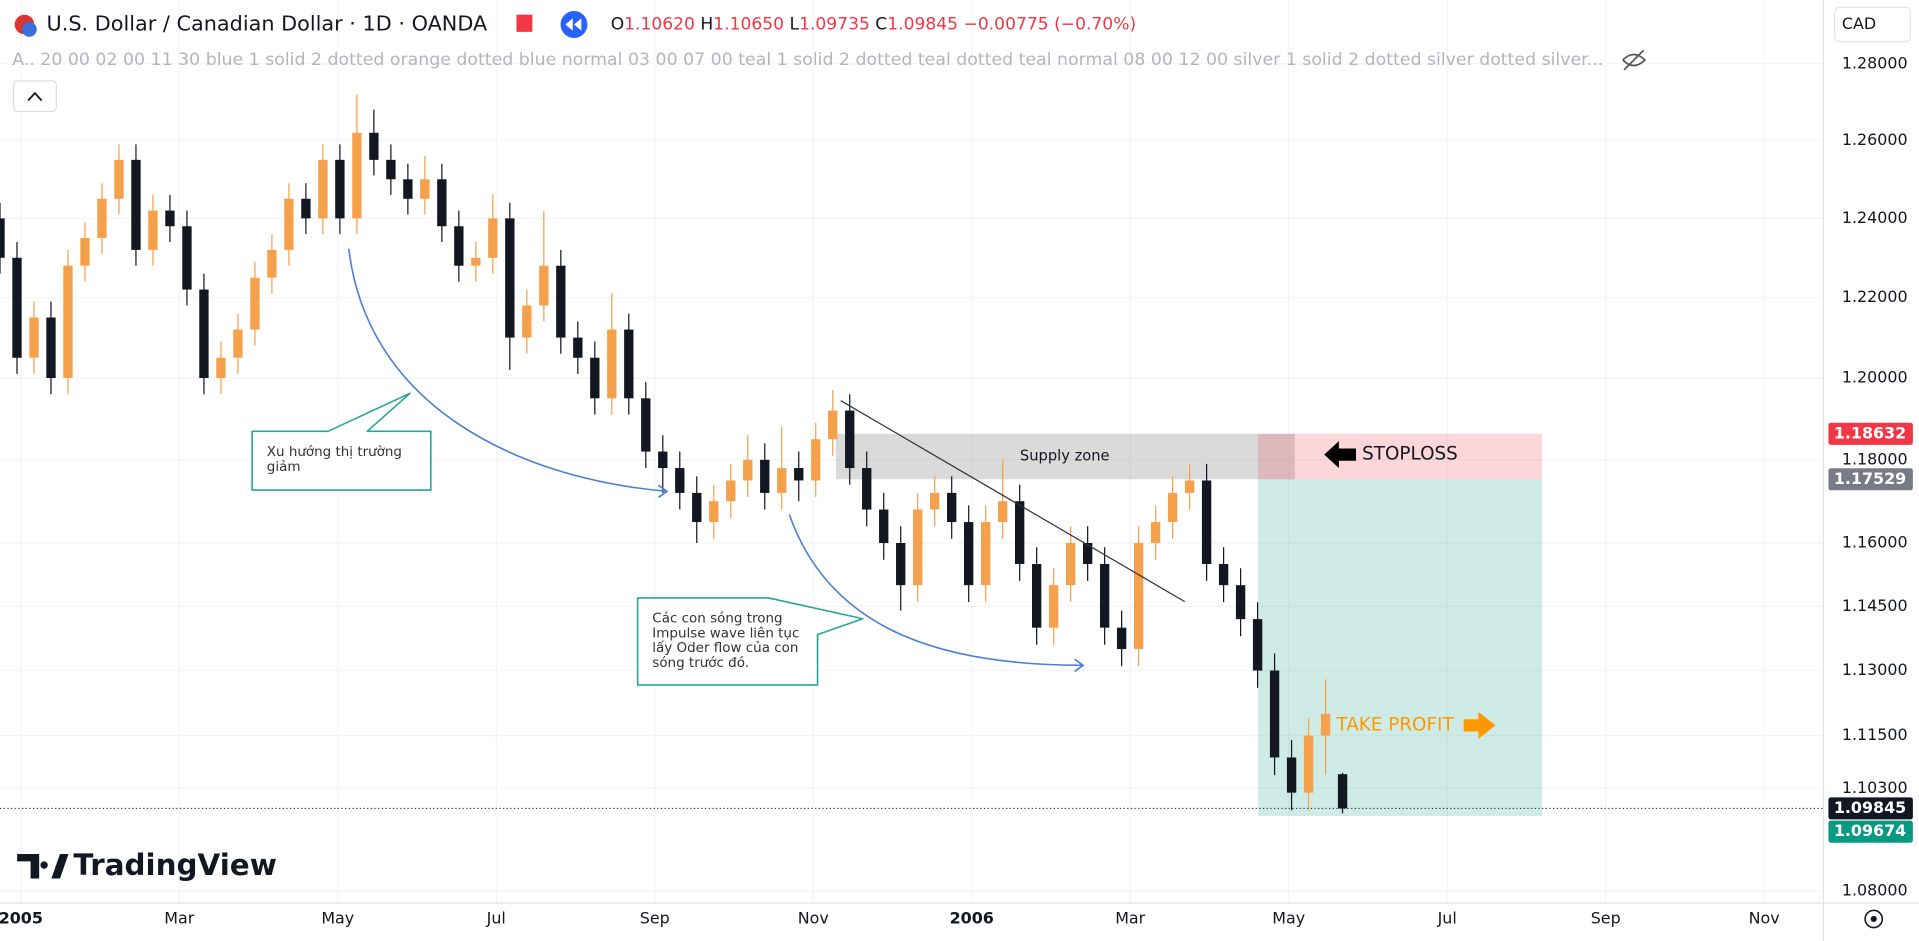 This screenshot has width=1919, height=941. What do you see at coordinates (1634, 60) in the screenshot?
I see `hide-icon` at bounding box center [1634, 60].